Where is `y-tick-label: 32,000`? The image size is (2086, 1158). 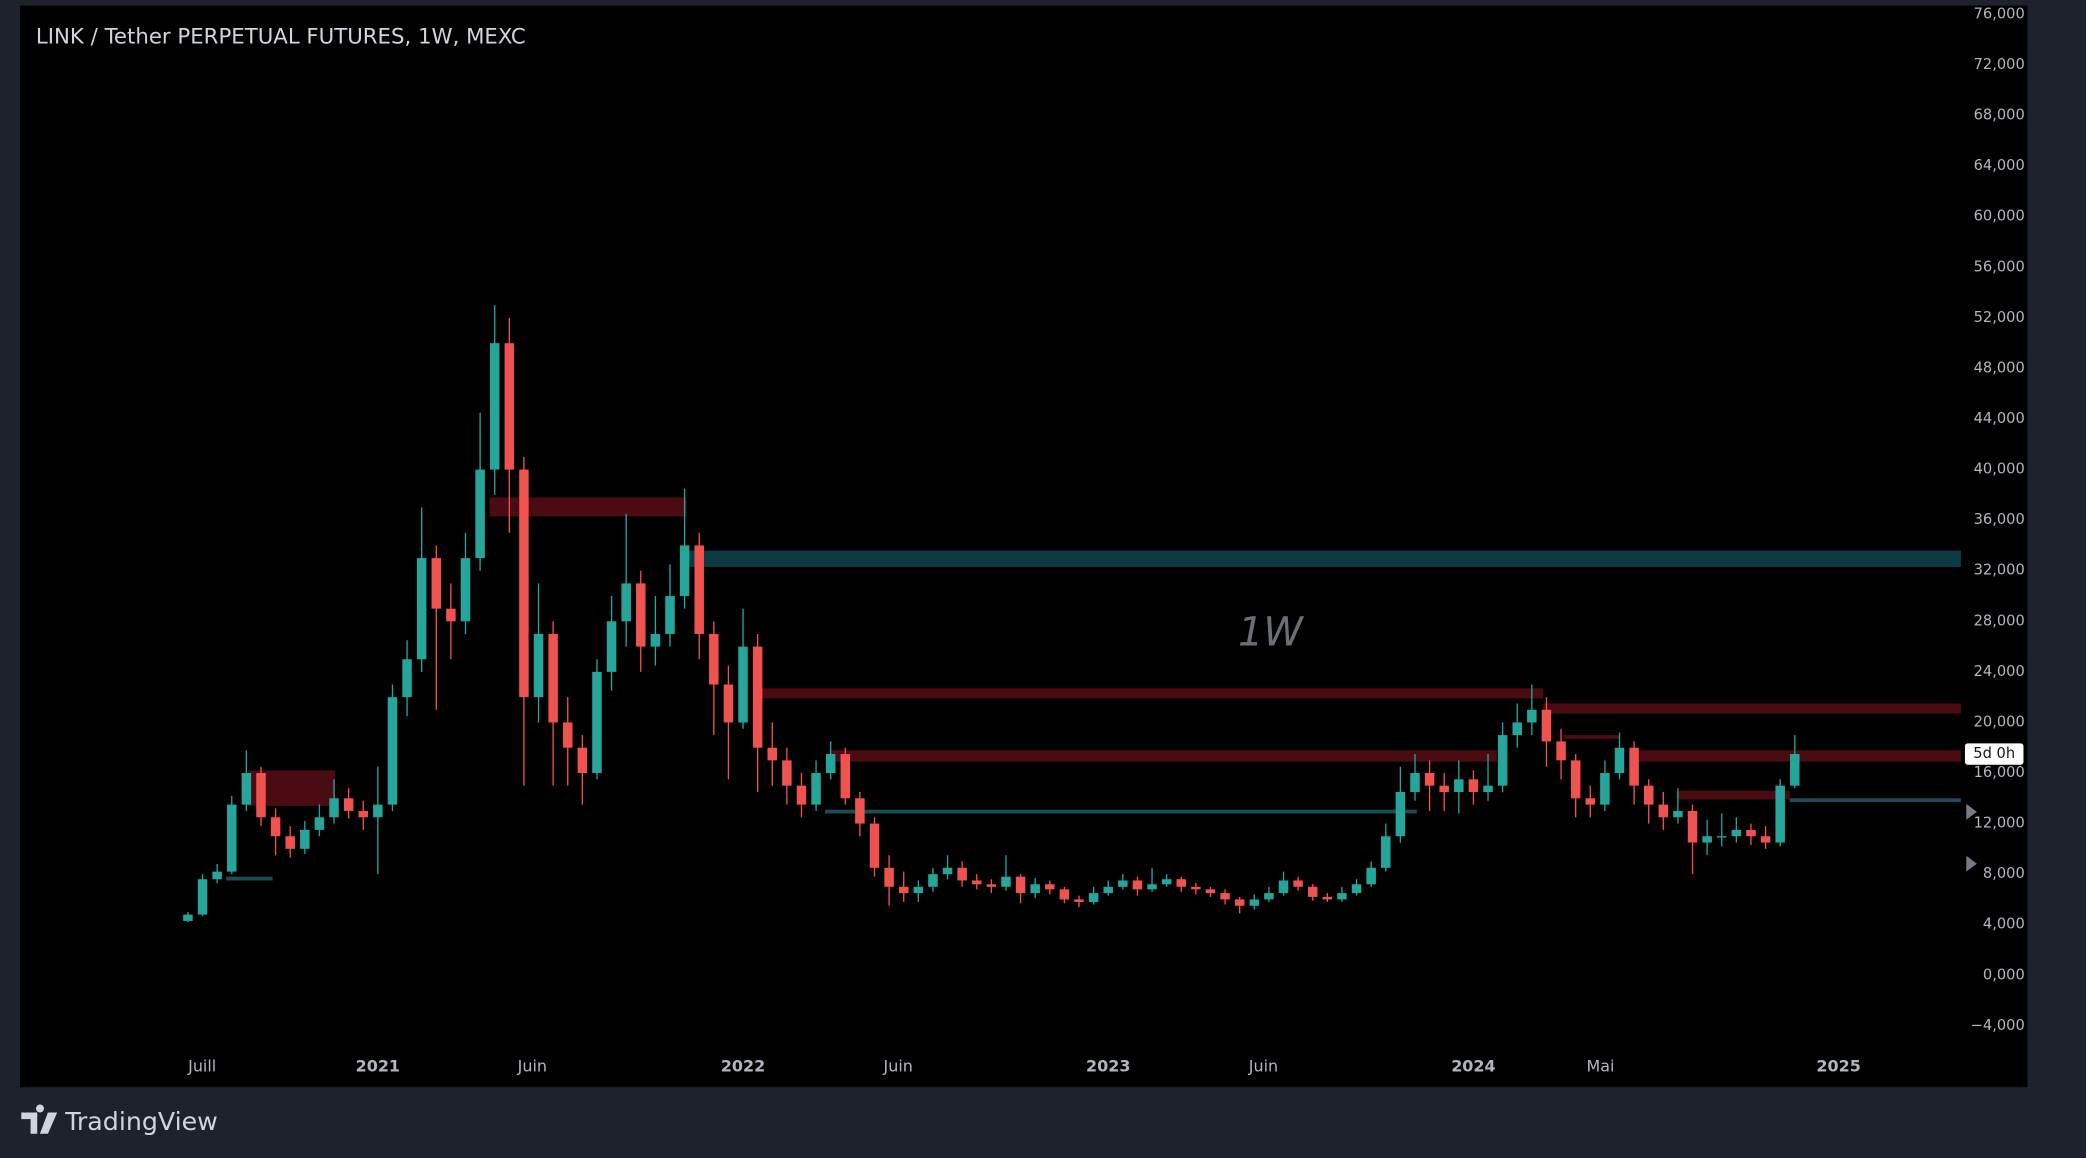 y-tick-label: 32,000 is located at coordinates (1999, 570).